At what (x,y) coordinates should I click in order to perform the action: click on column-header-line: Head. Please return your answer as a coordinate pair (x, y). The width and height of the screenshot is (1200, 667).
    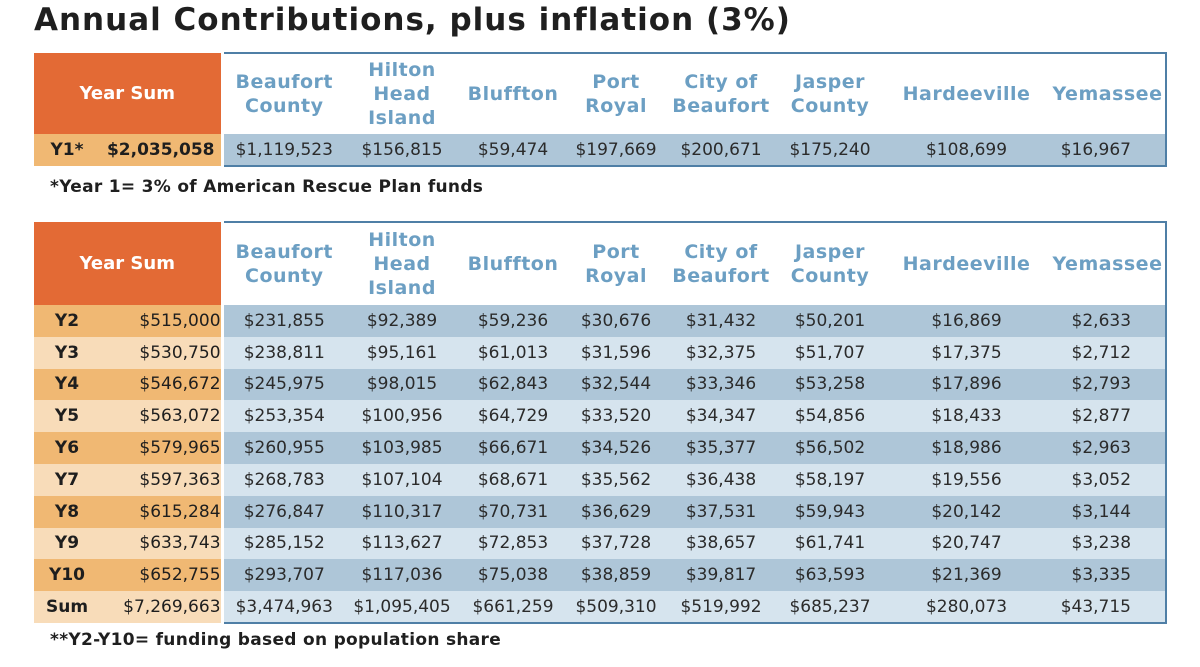
    Looking at the image, I should click on (402, 264).